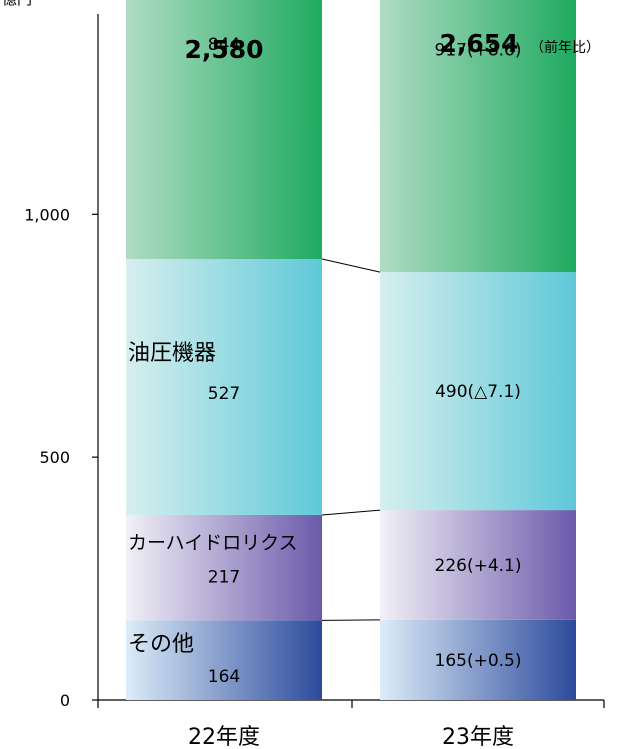  Describe the element at coordinates (17, 4) in the screenshot. I see `unit-label: 億円` at that location.